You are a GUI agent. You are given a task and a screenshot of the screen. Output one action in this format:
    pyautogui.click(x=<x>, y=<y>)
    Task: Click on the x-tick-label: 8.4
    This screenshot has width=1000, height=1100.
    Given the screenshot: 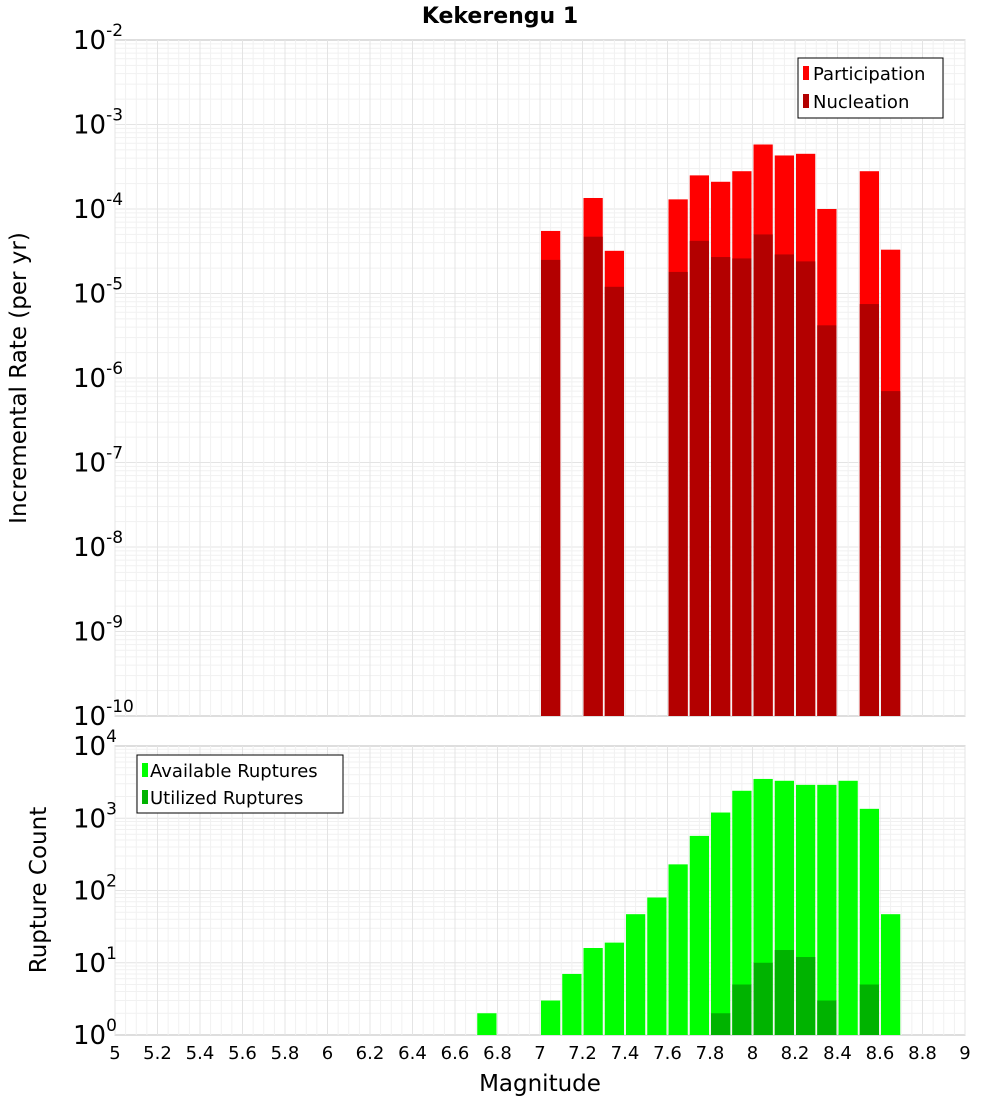 What is the action you would take?
    pyautogui.click(x=837, y=1053)
    